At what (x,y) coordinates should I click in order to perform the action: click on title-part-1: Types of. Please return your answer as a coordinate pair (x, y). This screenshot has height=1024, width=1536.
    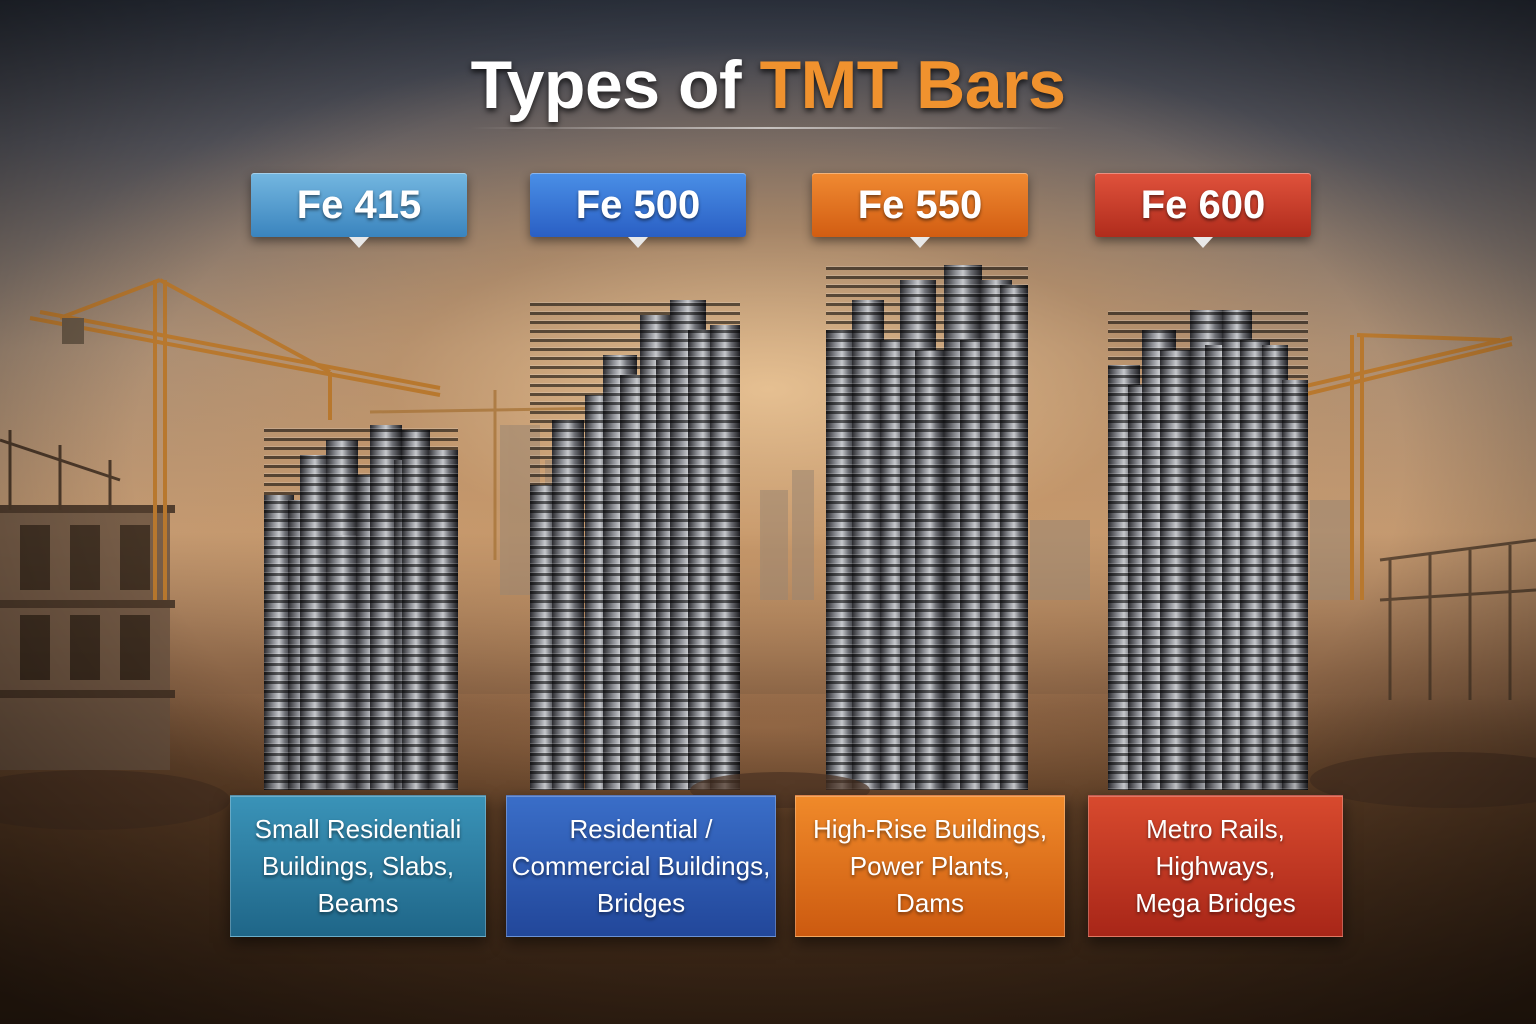
    Looking at the image, I should click on (606, 85).